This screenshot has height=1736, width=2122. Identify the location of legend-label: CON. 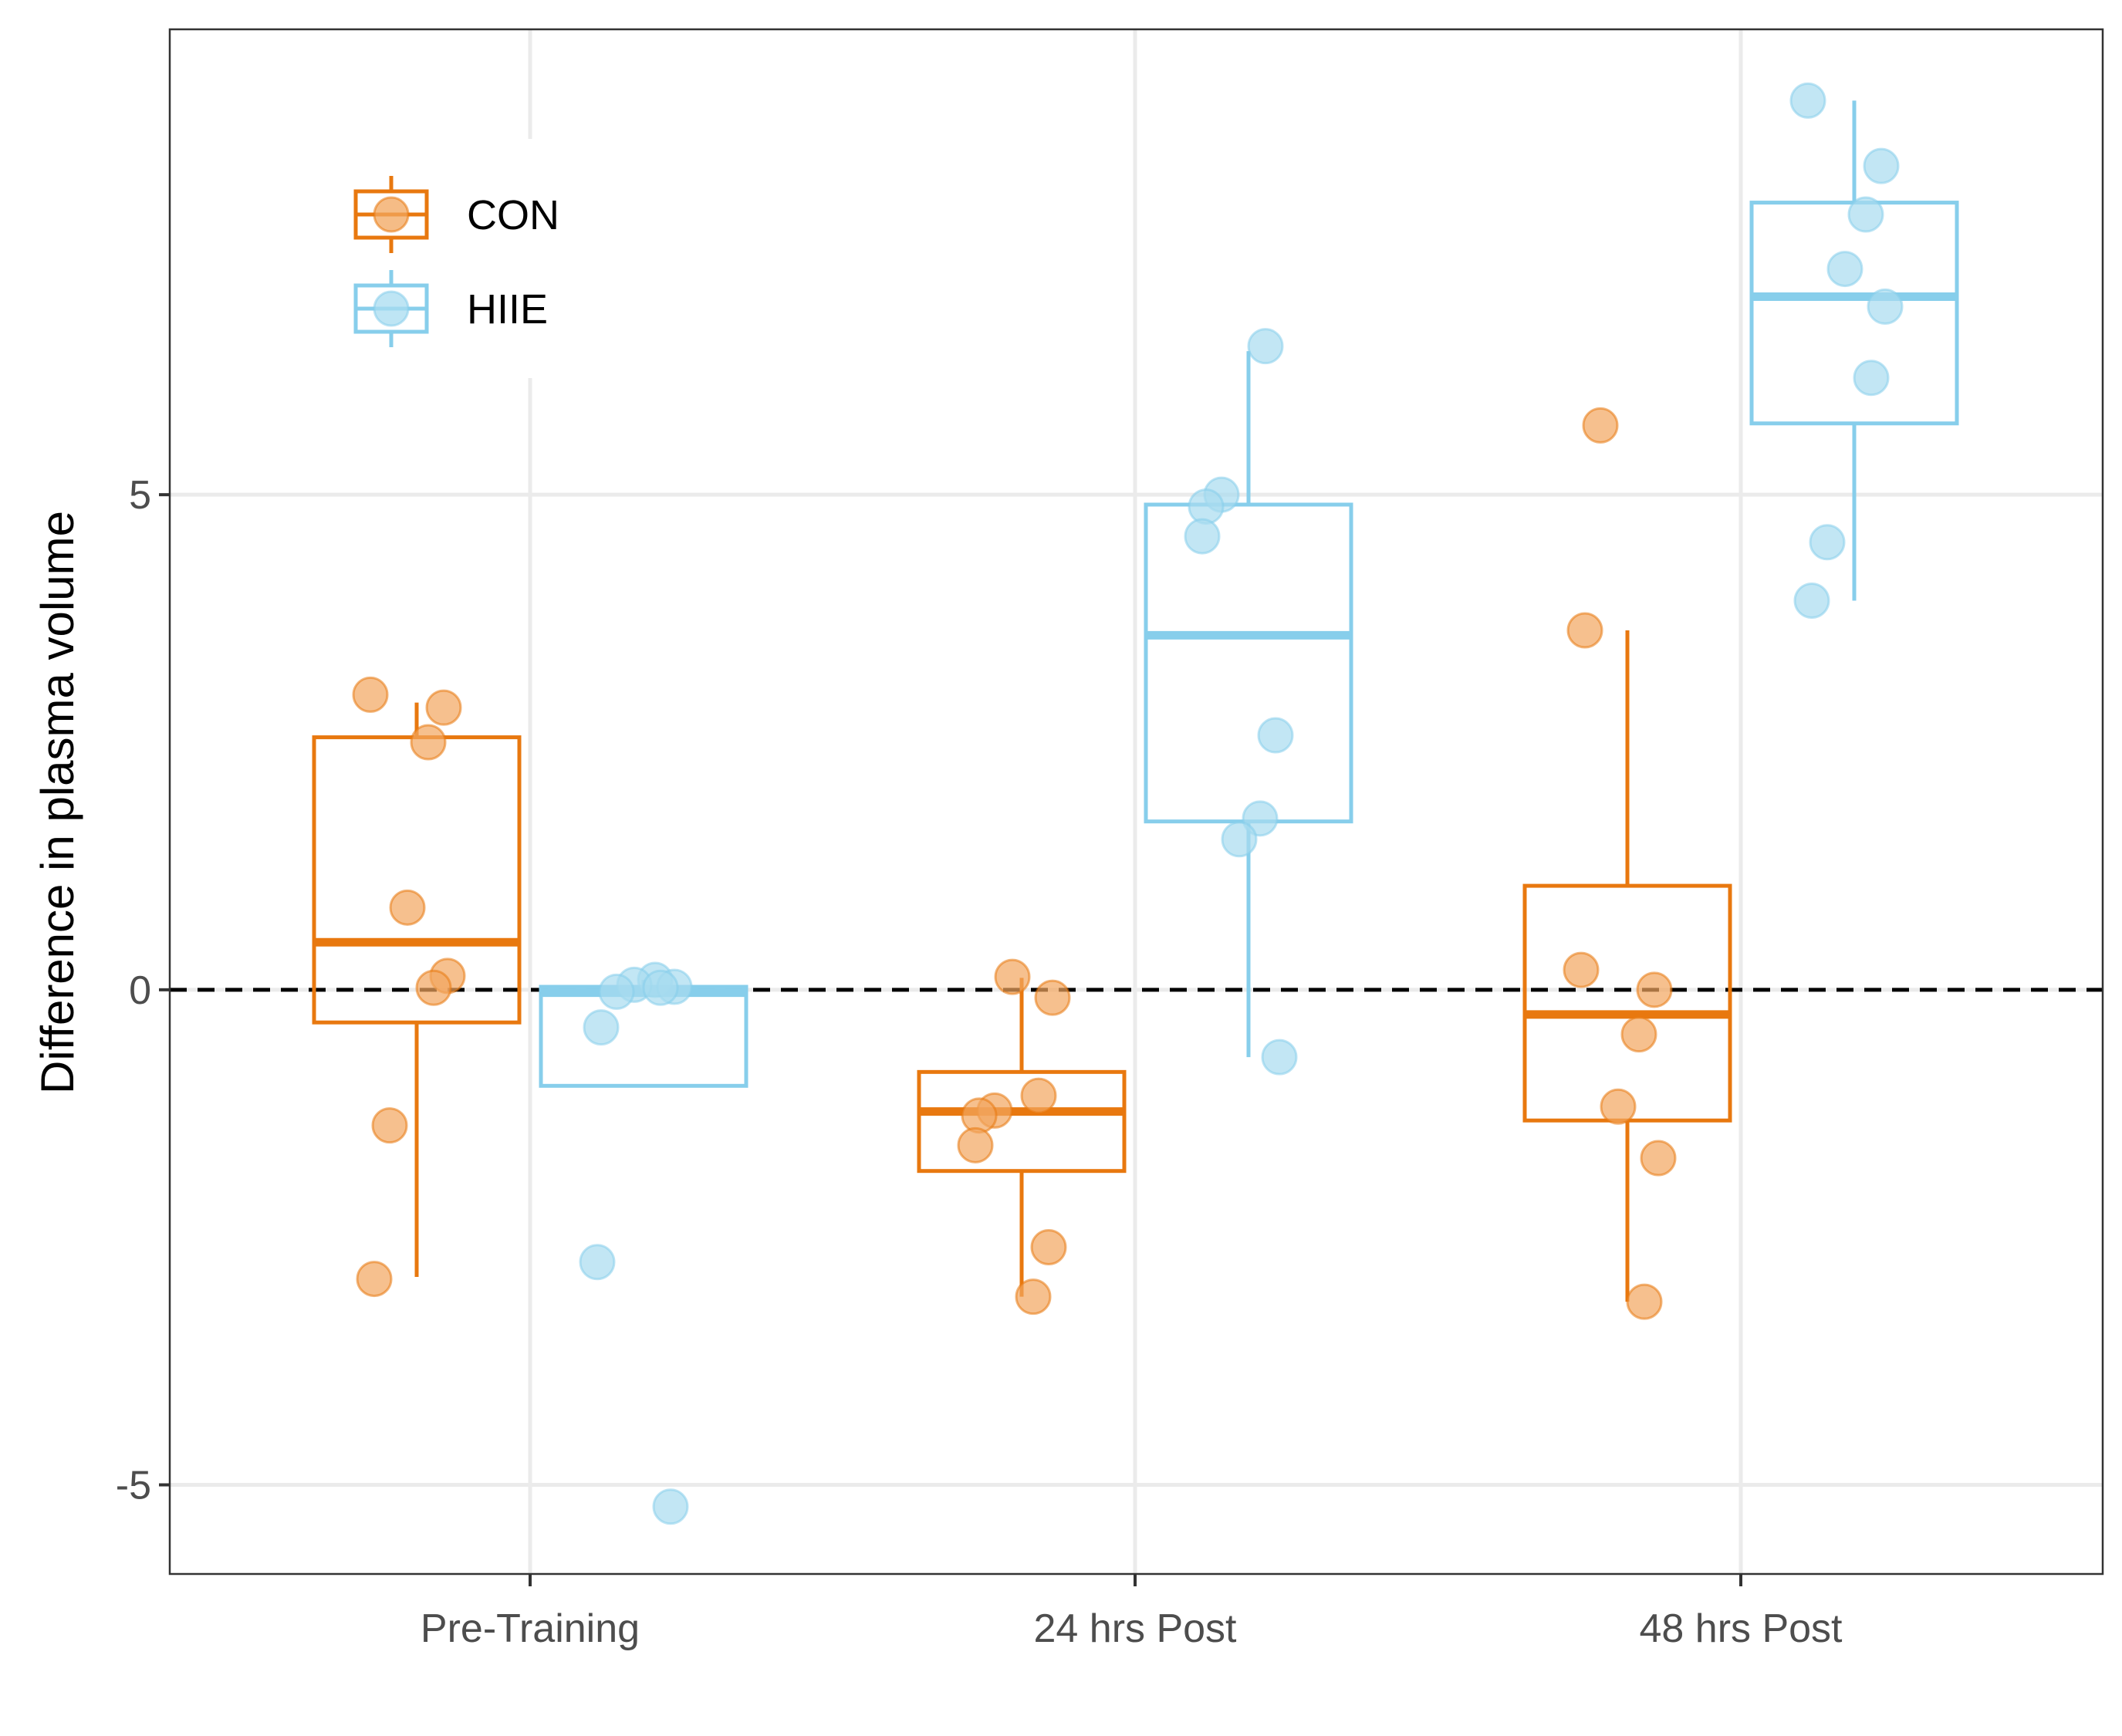
(513, 215).